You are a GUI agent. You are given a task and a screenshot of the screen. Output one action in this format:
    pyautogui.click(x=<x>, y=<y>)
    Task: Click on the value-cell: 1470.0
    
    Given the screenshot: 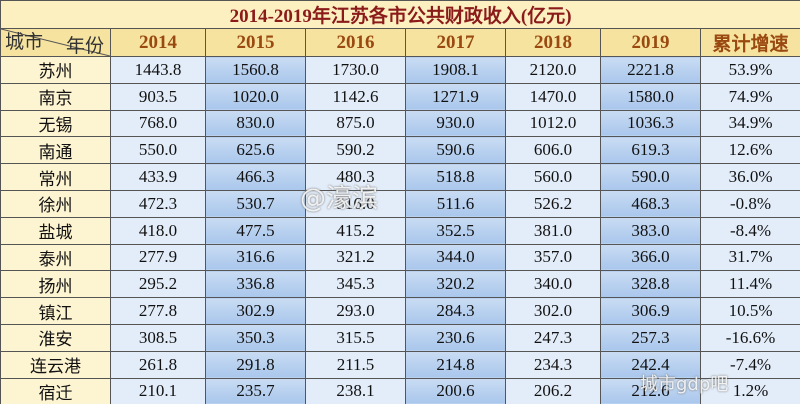 What is the action you would take?
    pyautogui.click(x=553, y=96)
    